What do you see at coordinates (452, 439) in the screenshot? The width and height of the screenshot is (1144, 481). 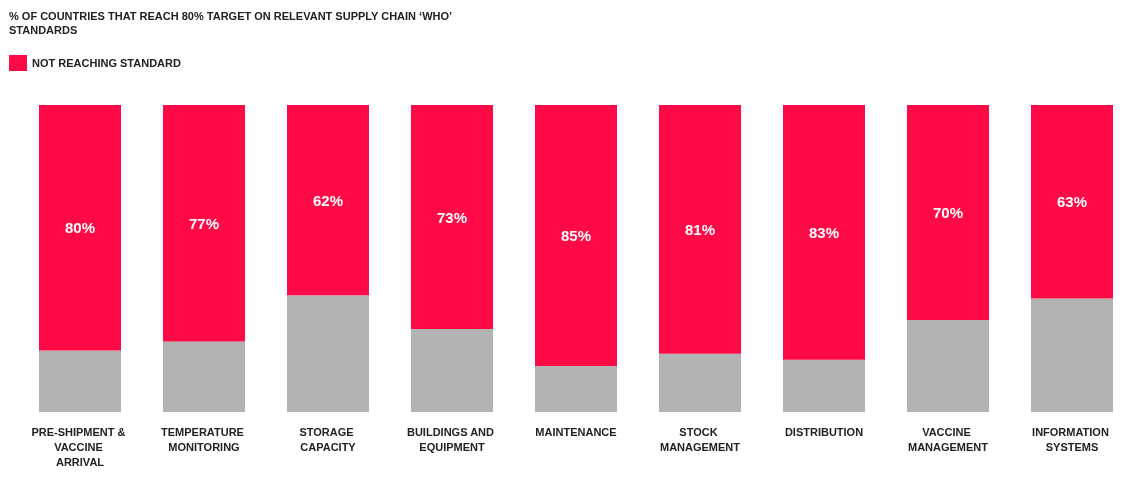 I see `x-tick-label: BUILDINGS AND EQUIPMENT` at bounding box center [452, 439].